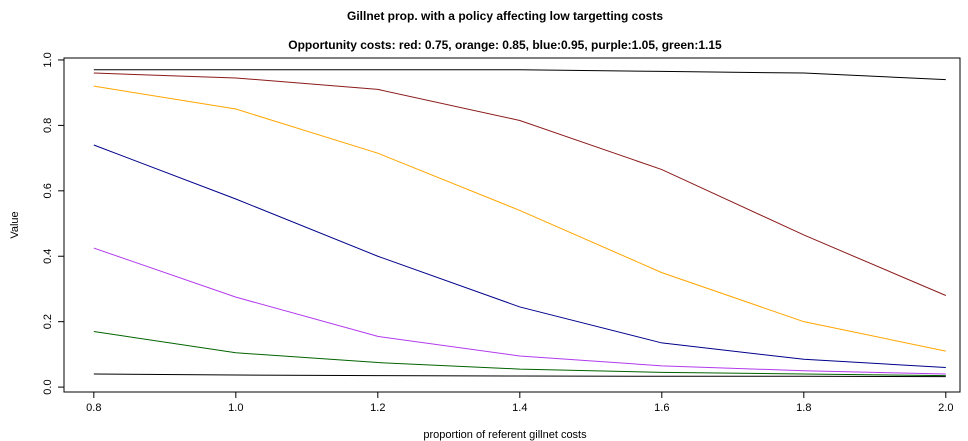 The width and height of the screenshot is (968, 441). Describe the element at coordinates (235, 408) in the screenshot. I see `x-tick-label: 1.0` at that location.